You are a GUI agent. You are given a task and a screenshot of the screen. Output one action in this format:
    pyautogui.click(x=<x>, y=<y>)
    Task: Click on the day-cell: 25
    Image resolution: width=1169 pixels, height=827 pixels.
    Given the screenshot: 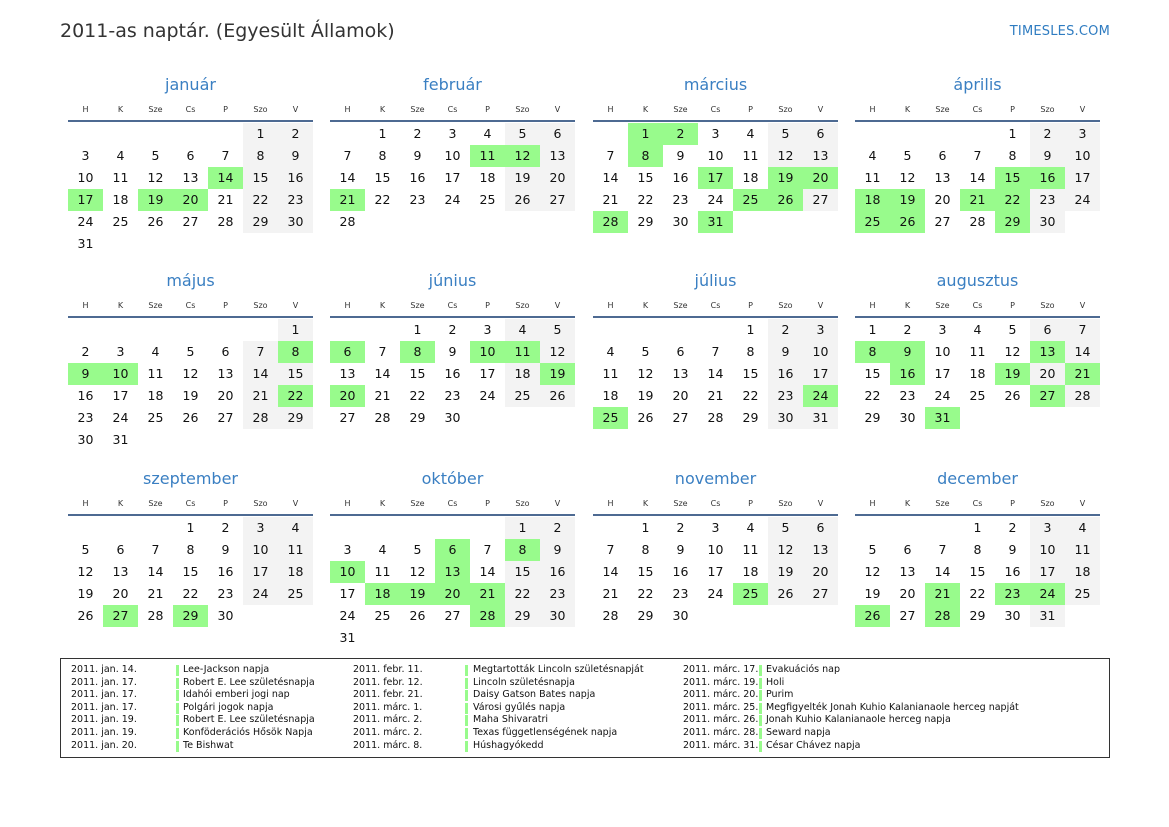 What is the action you would take?
    pyautogui.click(x=610, y=418)
    